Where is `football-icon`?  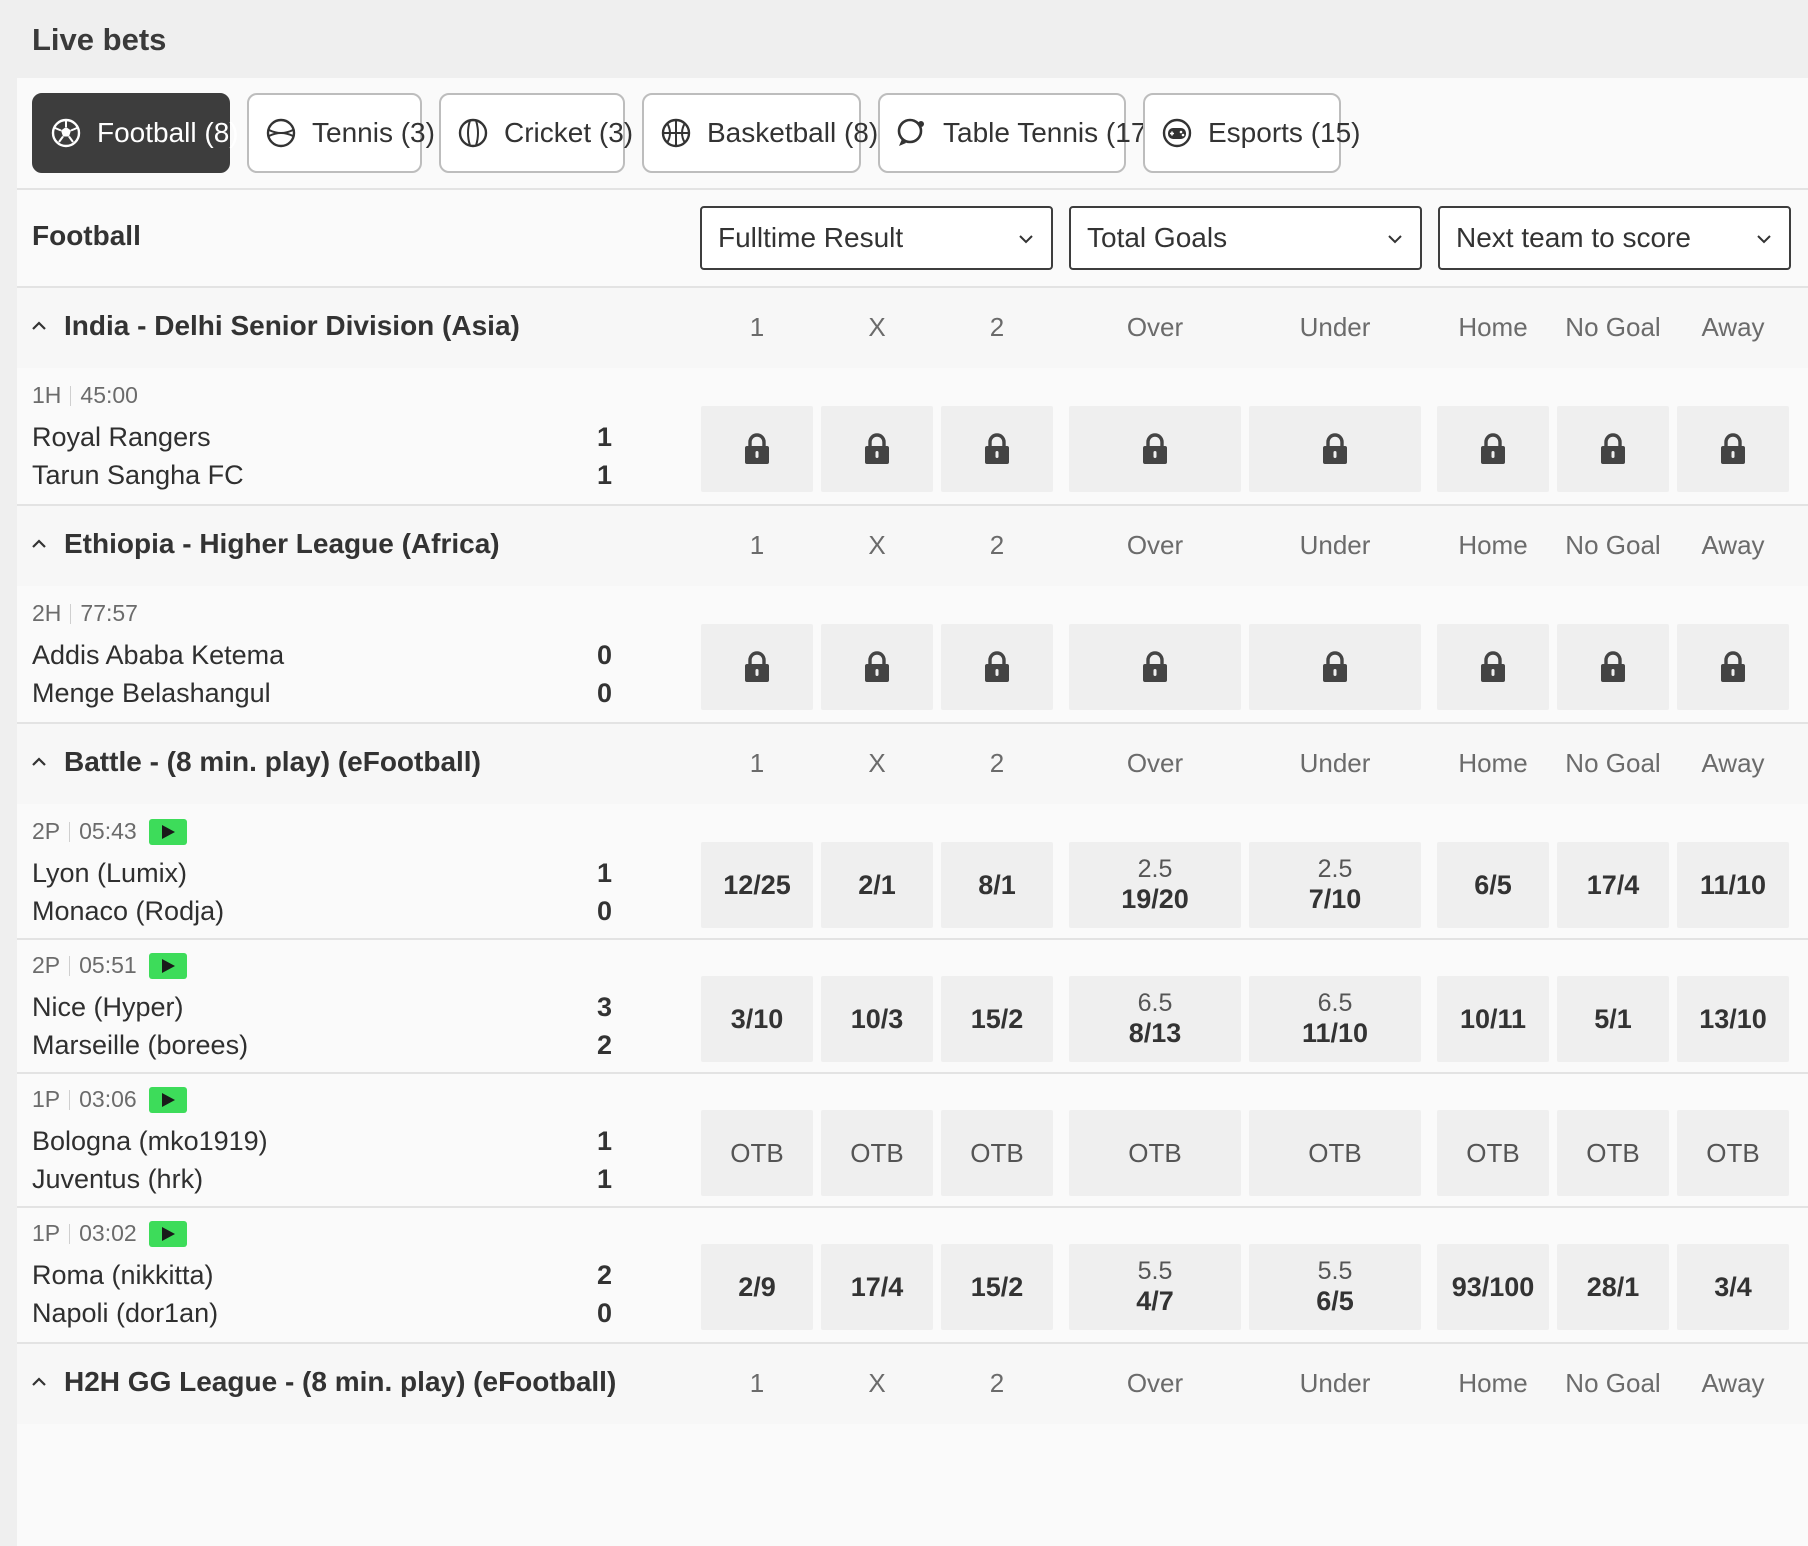
football-icon is located at coordinates (66, 133).